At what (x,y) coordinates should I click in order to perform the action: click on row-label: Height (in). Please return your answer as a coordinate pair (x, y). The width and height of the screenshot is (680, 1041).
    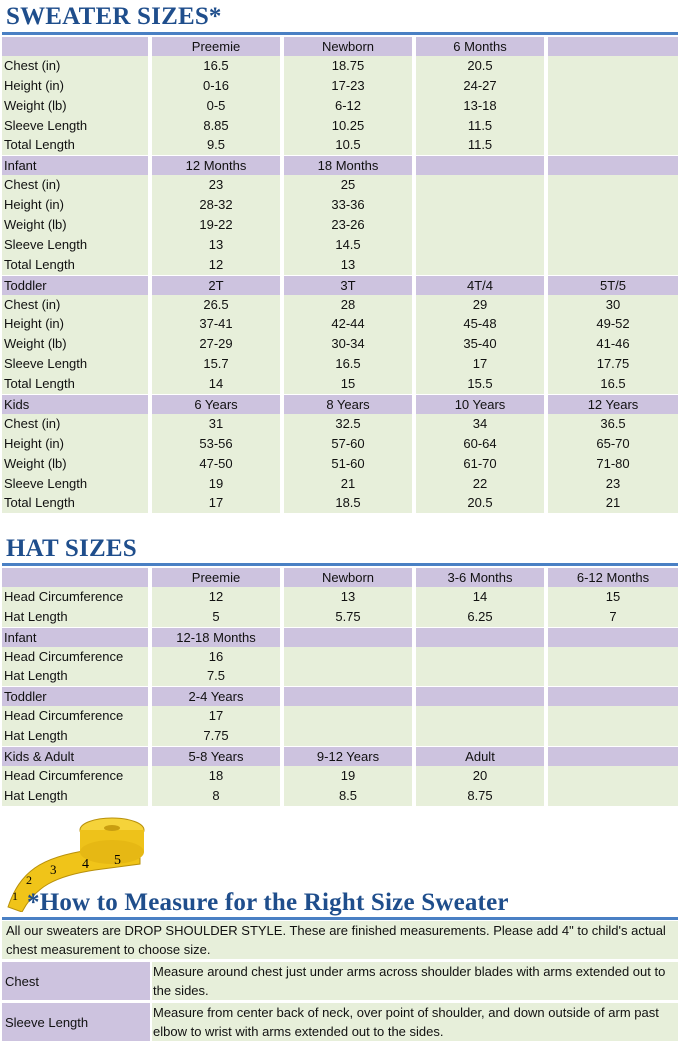
    Looking at the image, I should click on (75, 324).